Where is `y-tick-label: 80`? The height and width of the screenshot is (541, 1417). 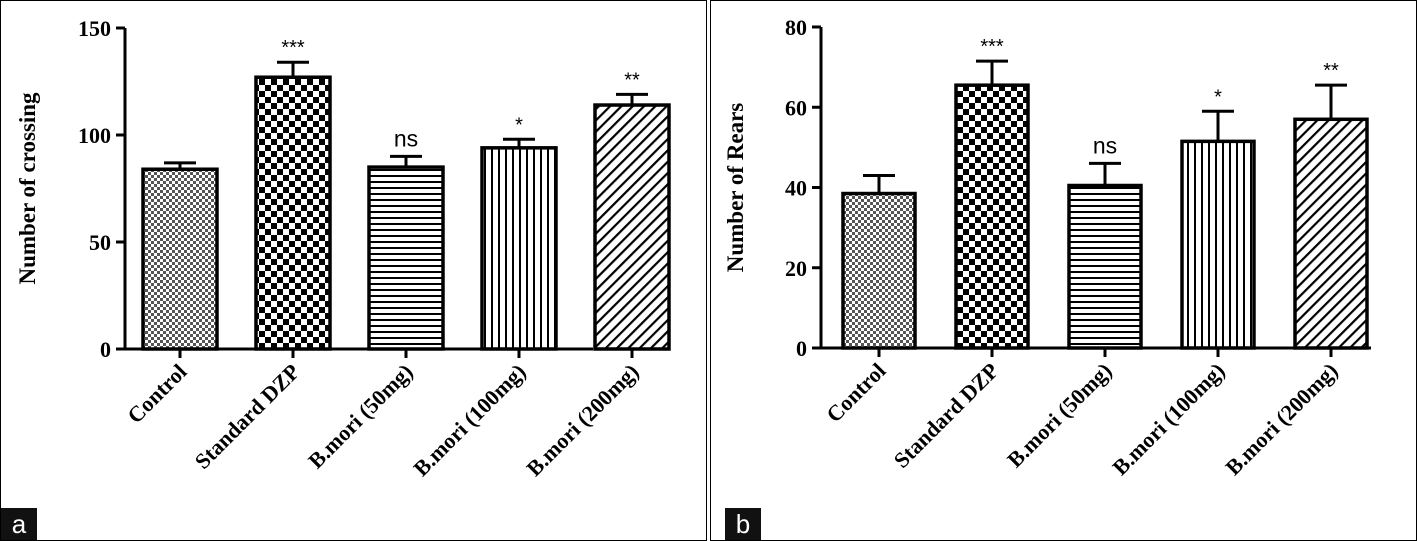 y-tick-label: 80 is located at coordinates (796, 27).